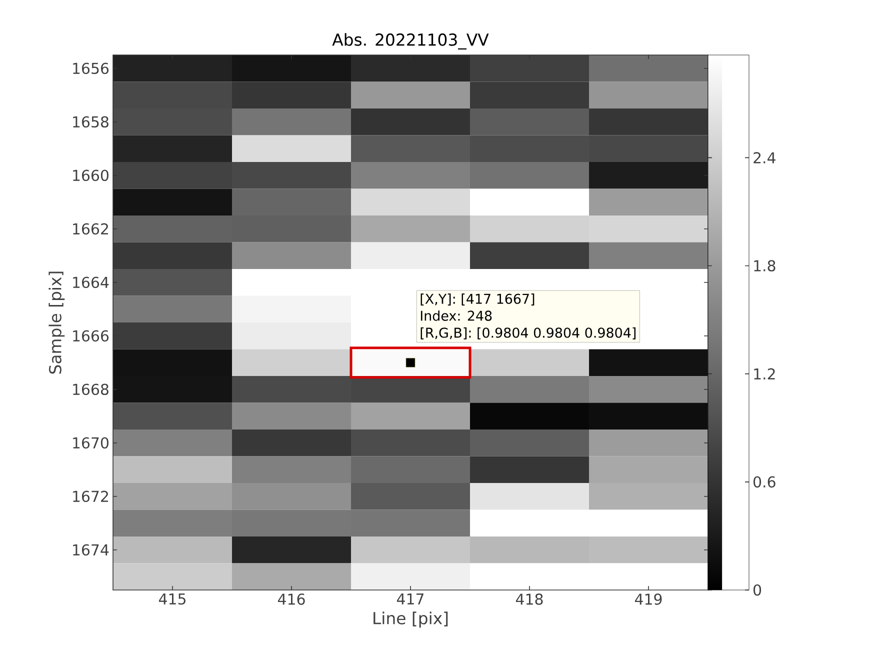  I want to click on y-tick-label: 1670, so click(90, 443).